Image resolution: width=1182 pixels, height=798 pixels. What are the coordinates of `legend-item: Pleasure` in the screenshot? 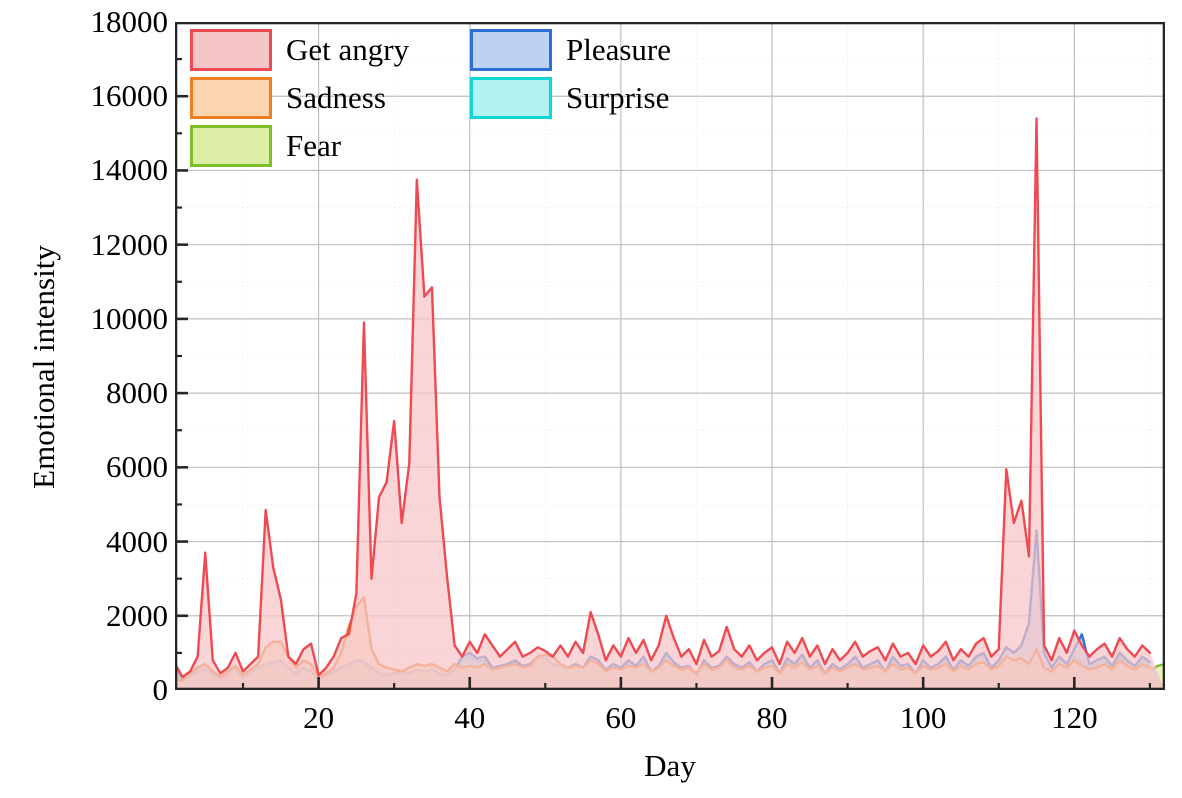 It's located at (570, 50).